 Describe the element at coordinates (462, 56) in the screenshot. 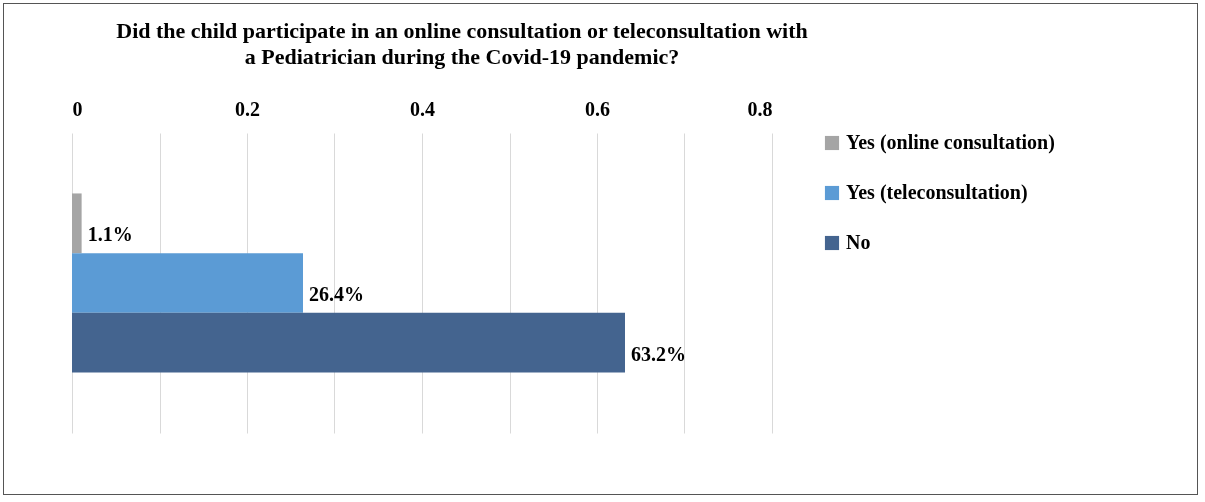

I see `text: a Pediatrician during the Covid-19 pandemic?` at that location.